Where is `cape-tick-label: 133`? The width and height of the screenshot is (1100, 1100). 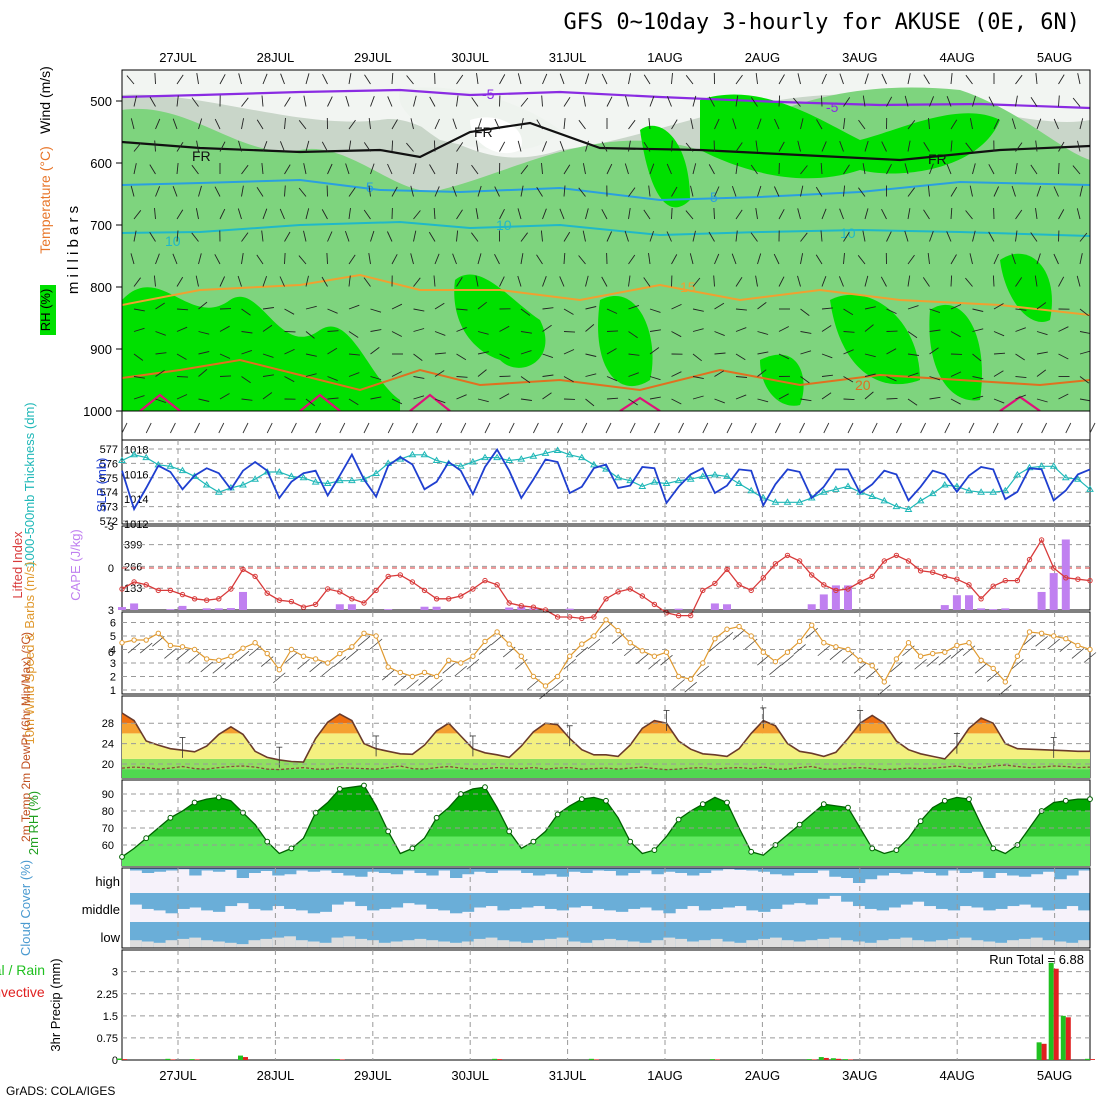 cape-tick-label: 133 is located at coordinates (133, 589).